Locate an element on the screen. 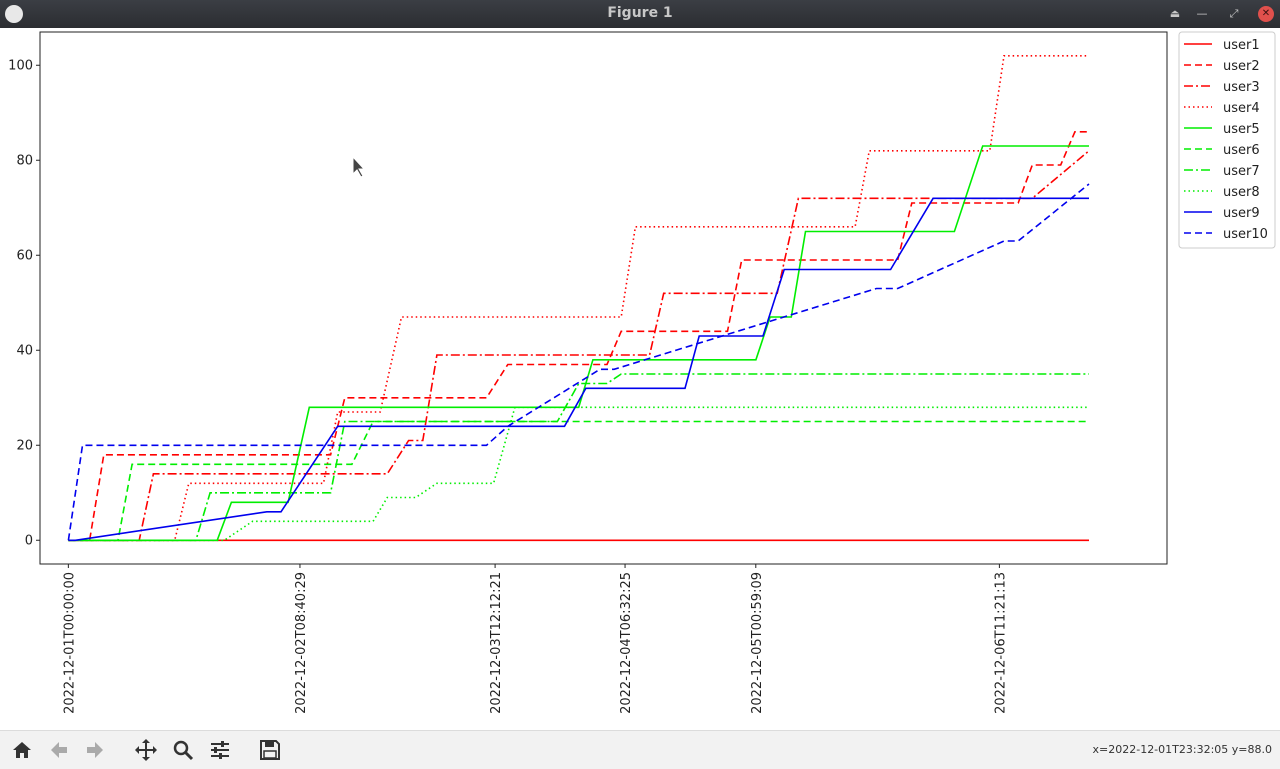  legend-label-user5: user5 is located at coordinates (1241, 129).